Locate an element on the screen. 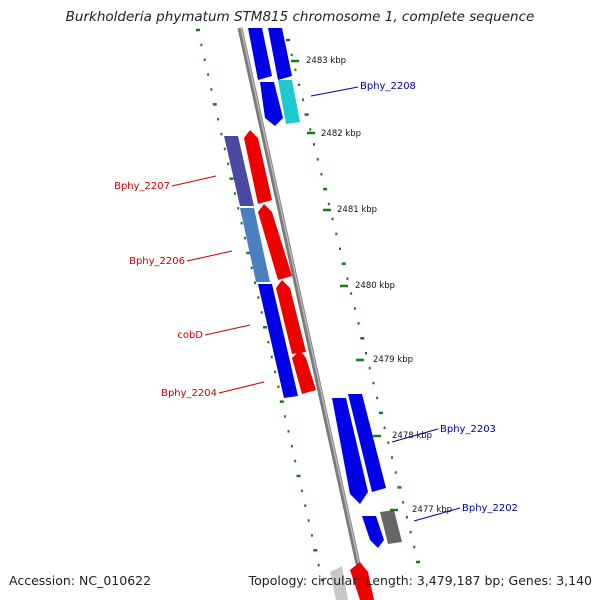 The height and width of the screenshot is (600, 600). gene-label-bphy-2203: Bphy_2203 is located at coordinates (468, 429).